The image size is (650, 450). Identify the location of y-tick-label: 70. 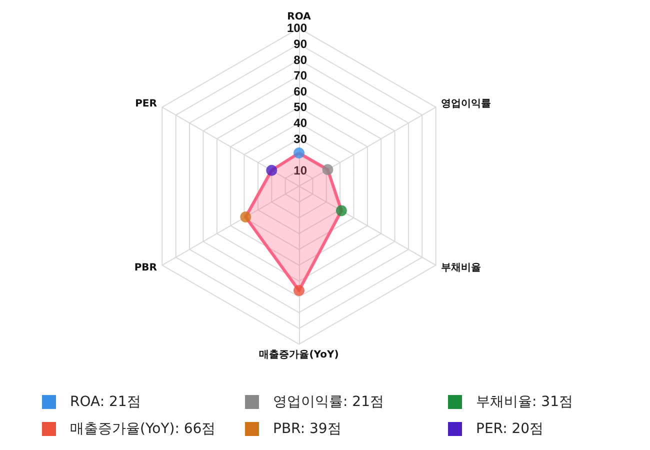
(301, 75).